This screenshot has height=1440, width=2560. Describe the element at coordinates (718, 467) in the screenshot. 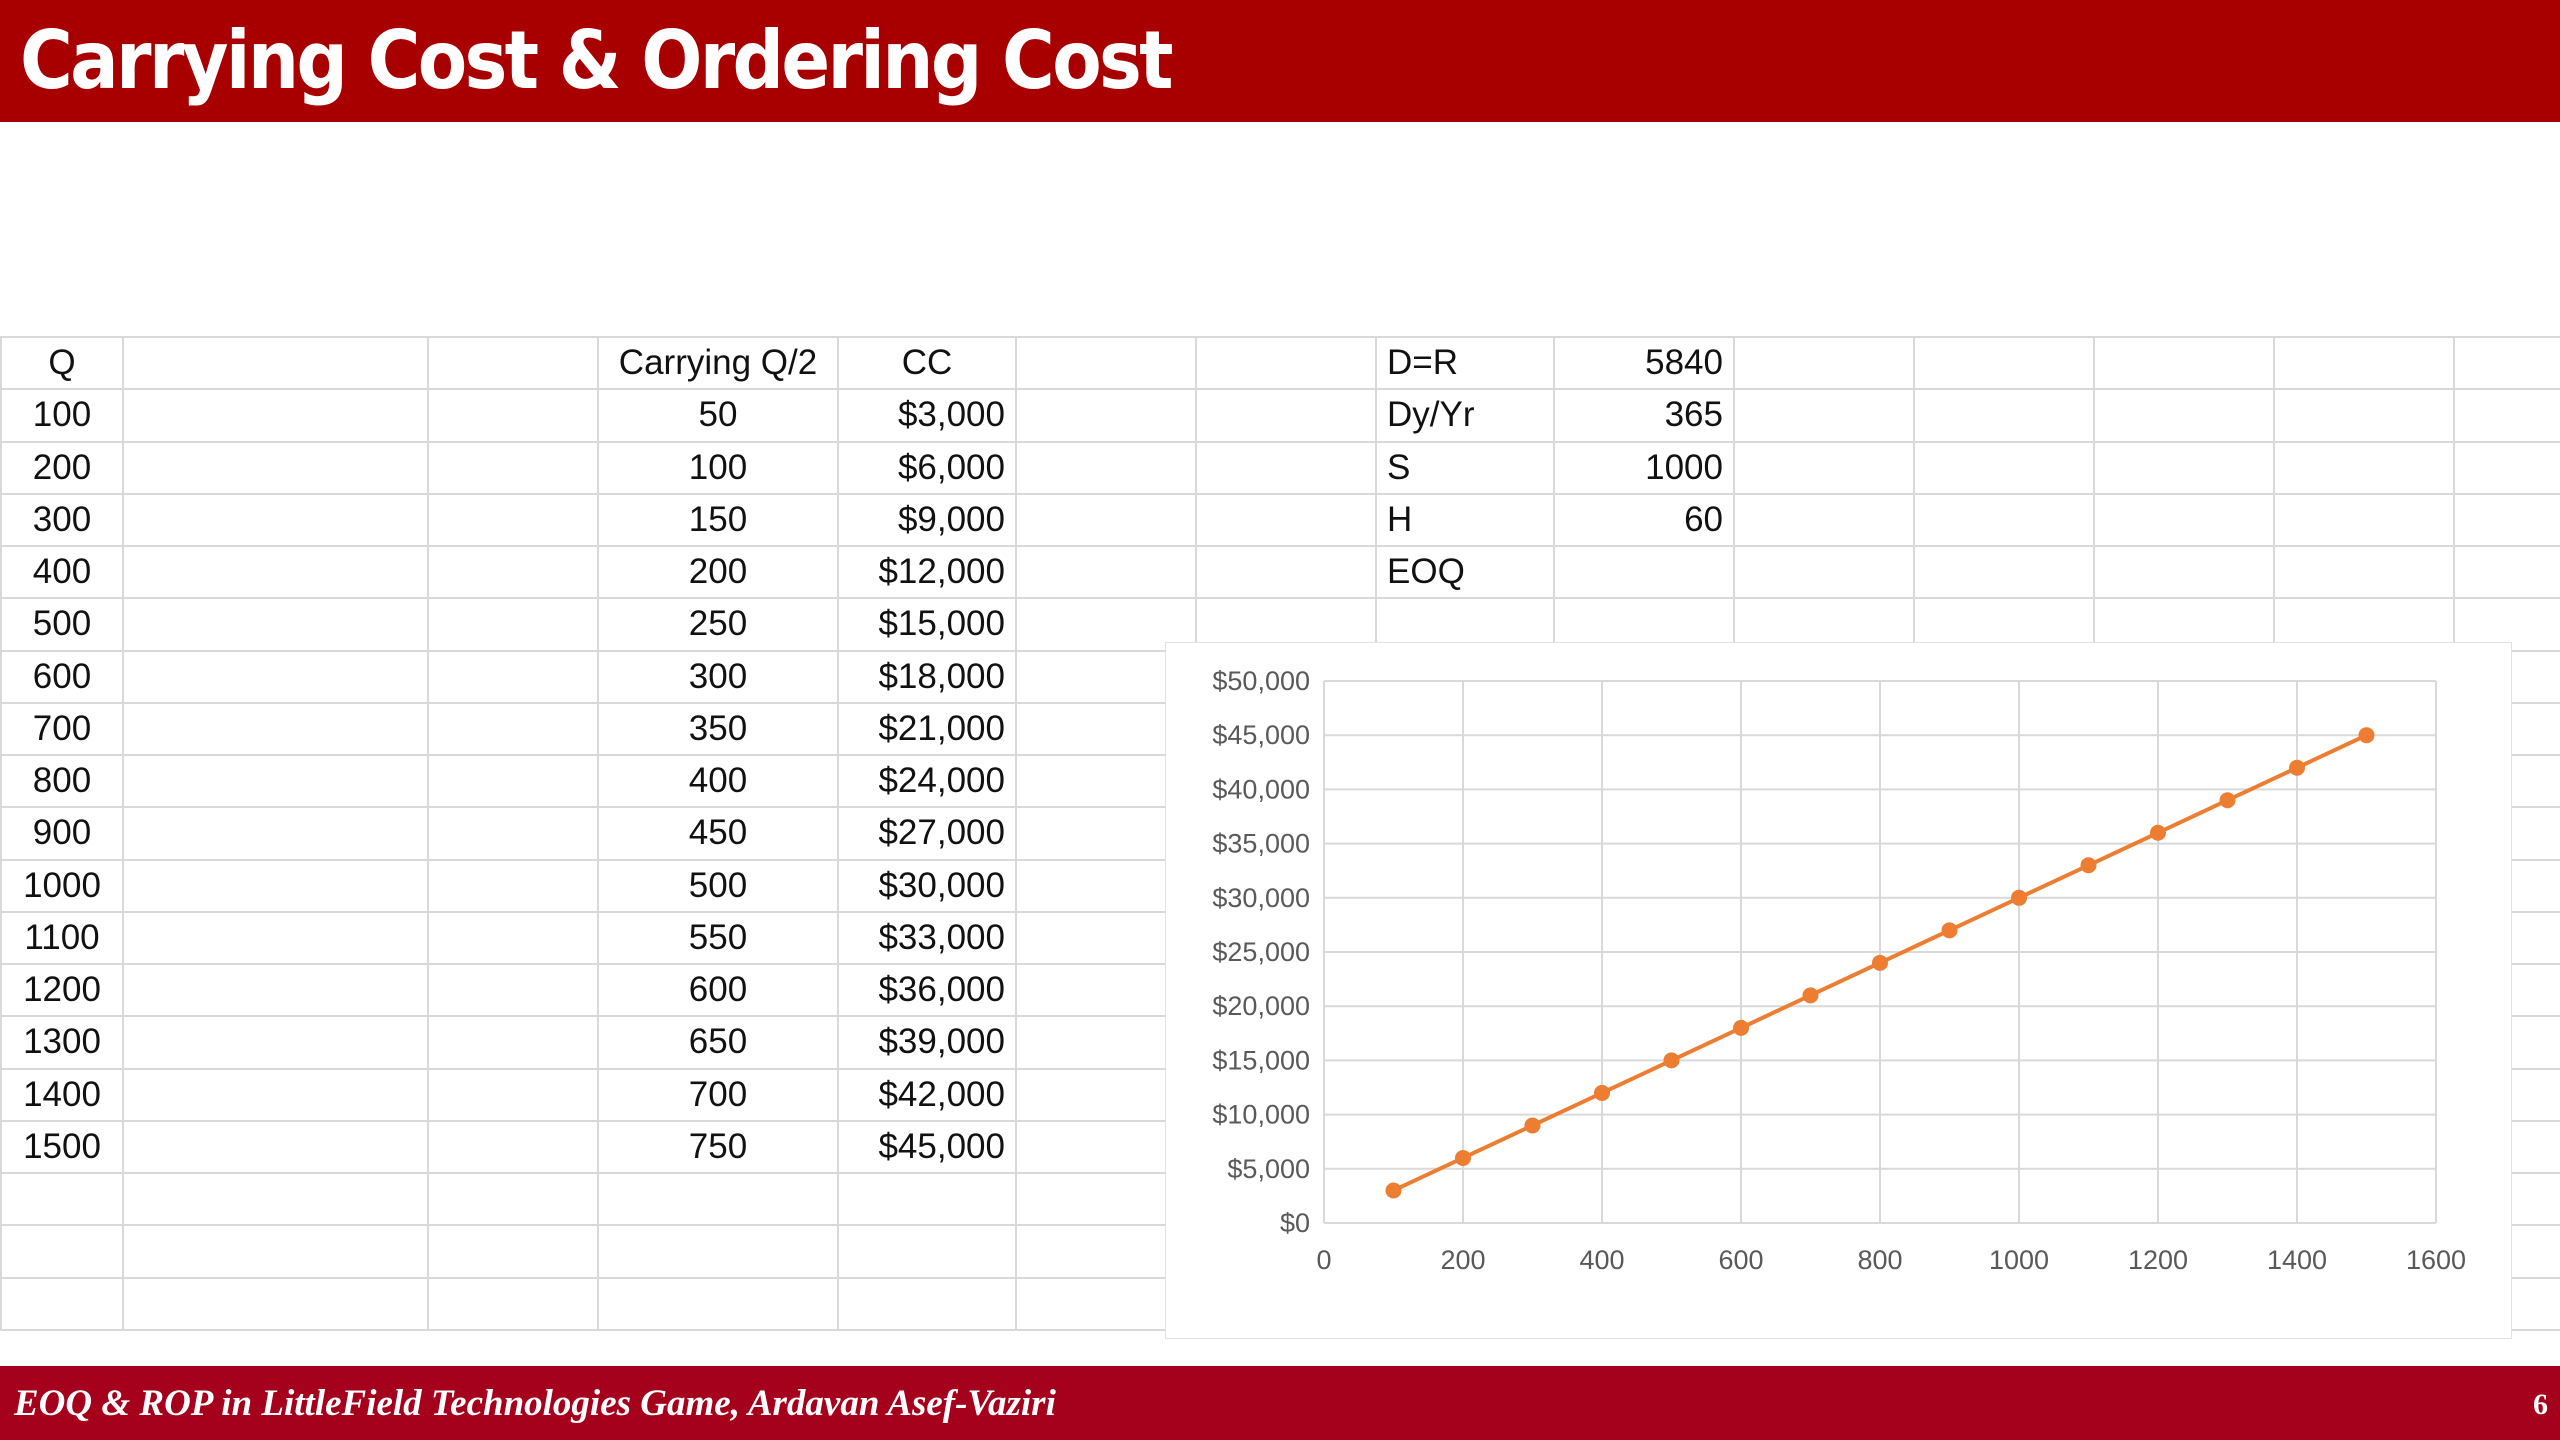

I see `carrying-cell: 100` at that location.